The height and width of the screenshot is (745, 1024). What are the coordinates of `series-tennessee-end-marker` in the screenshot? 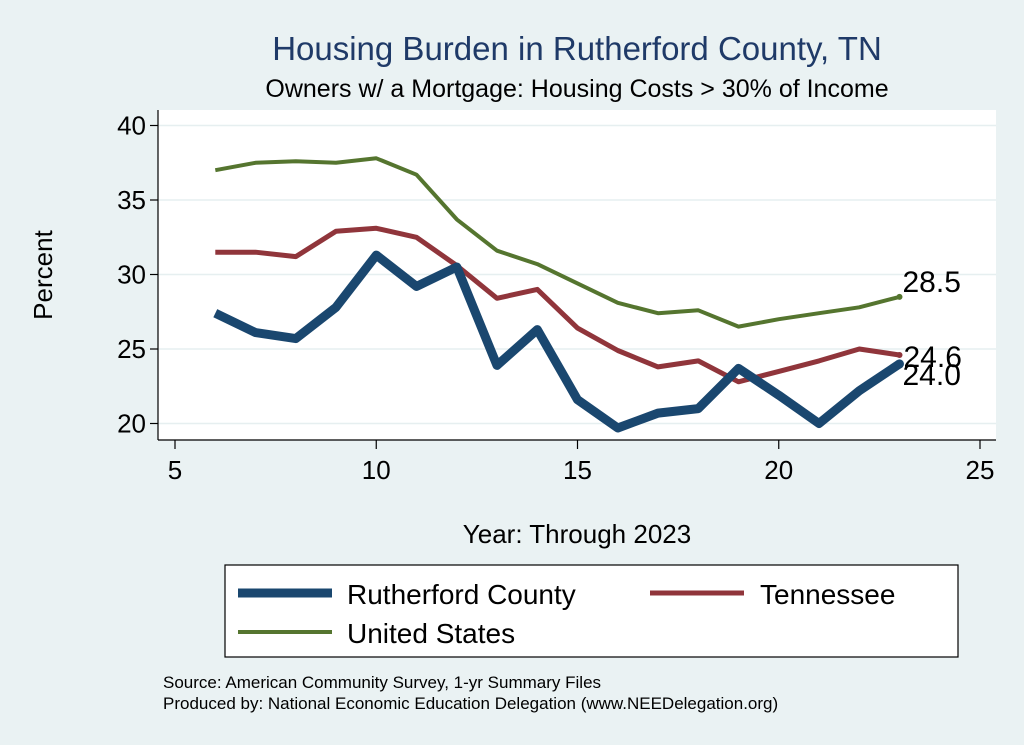 It's located at (899, 354).